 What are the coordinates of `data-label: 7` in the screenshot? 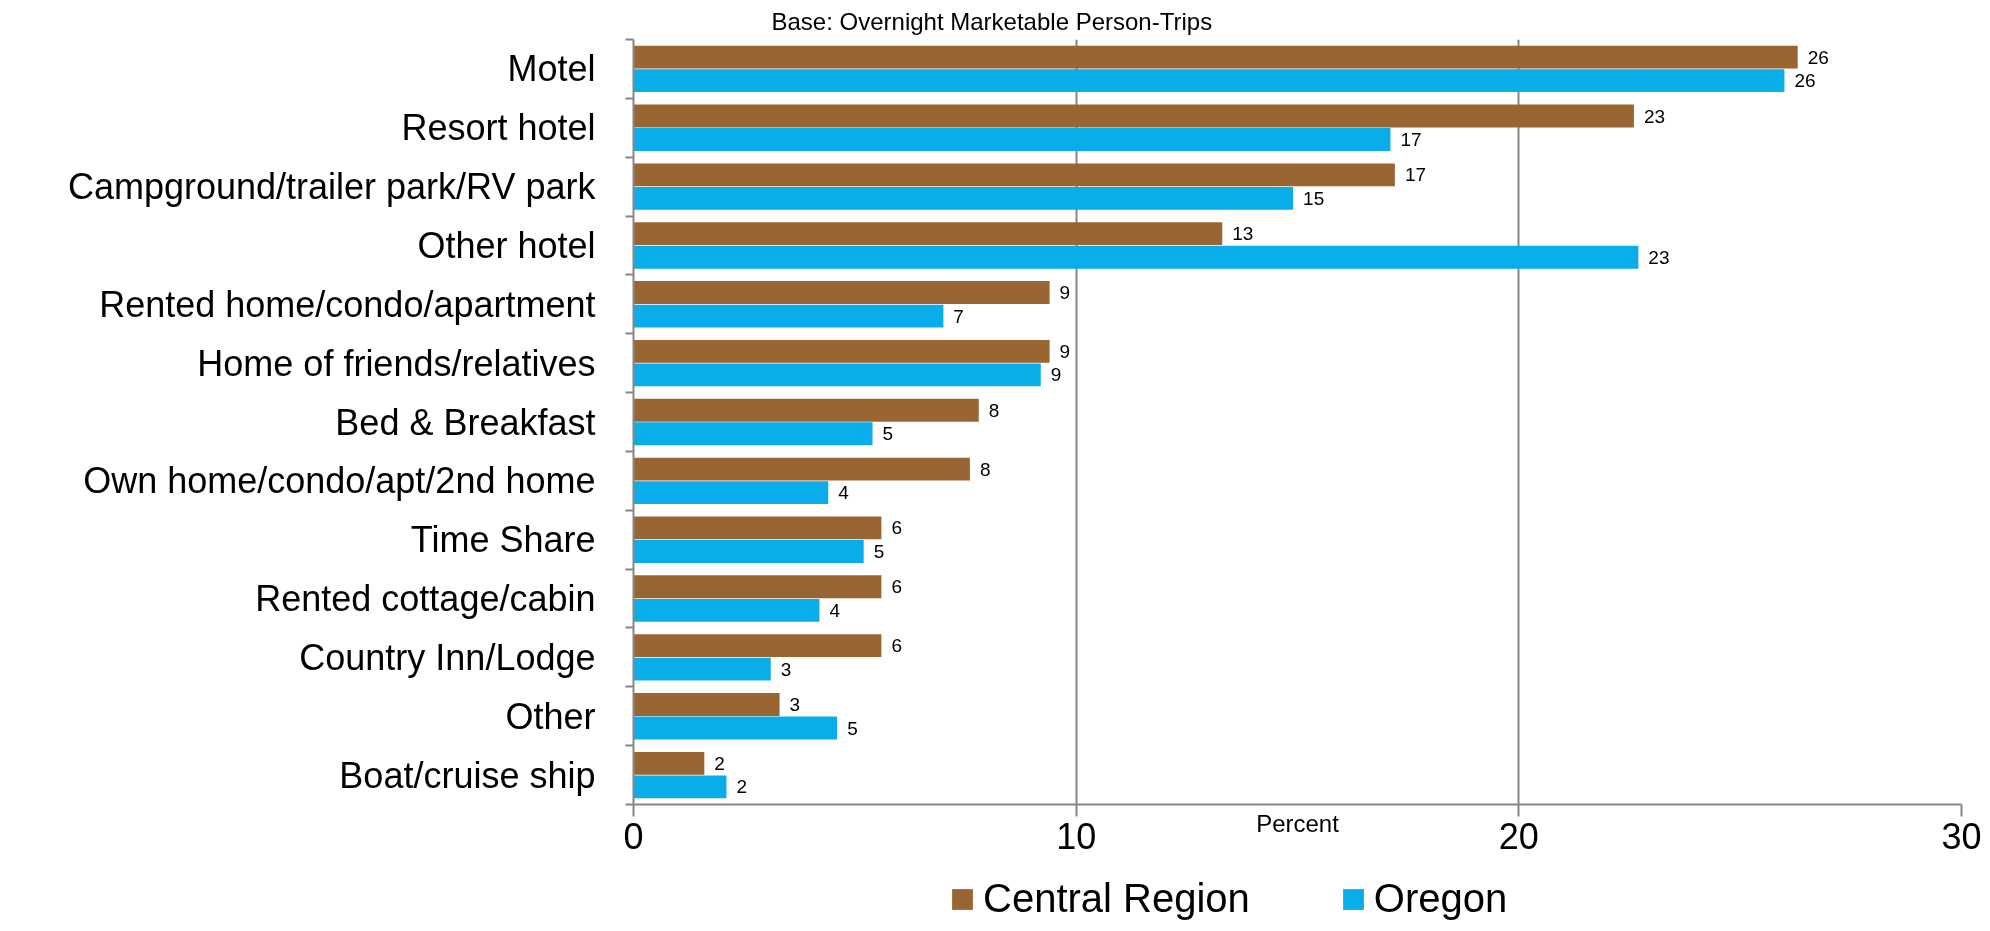 It's located at (958, 316).